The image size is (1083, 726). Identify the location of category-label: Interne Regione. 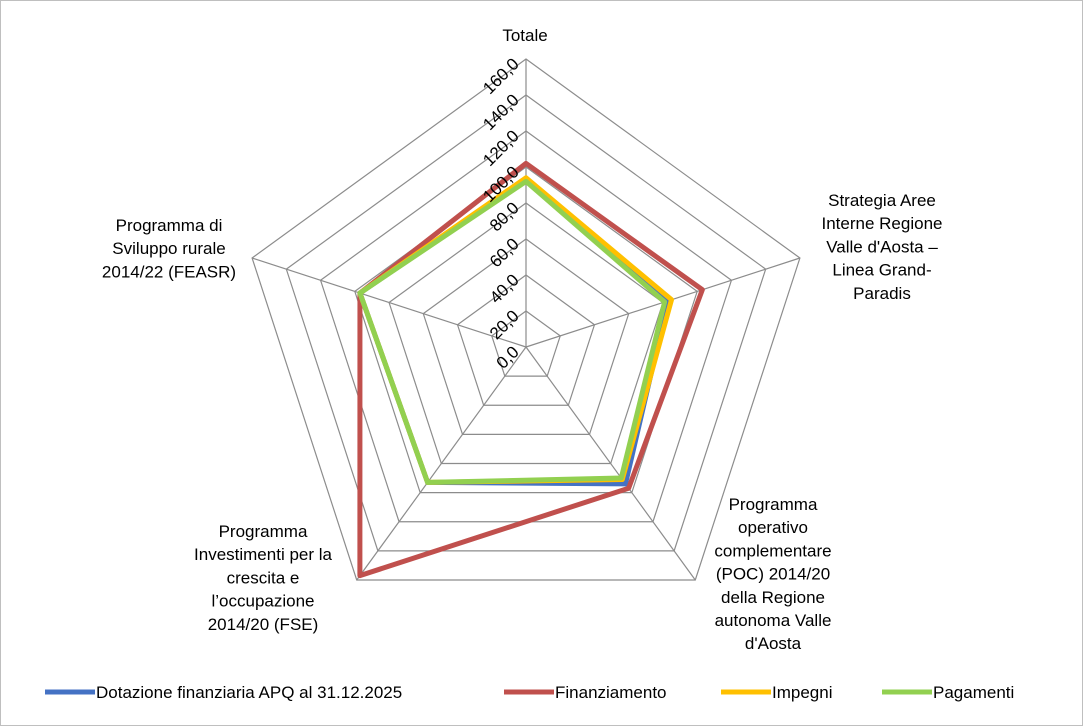
(882, 223).